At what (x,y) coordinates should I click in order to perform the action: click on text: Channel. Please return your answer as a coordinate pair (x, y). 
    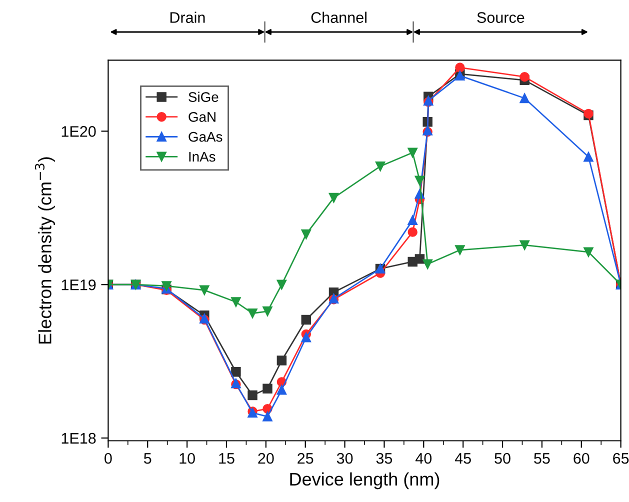
    Looking at the image, I should click on (338, 17).